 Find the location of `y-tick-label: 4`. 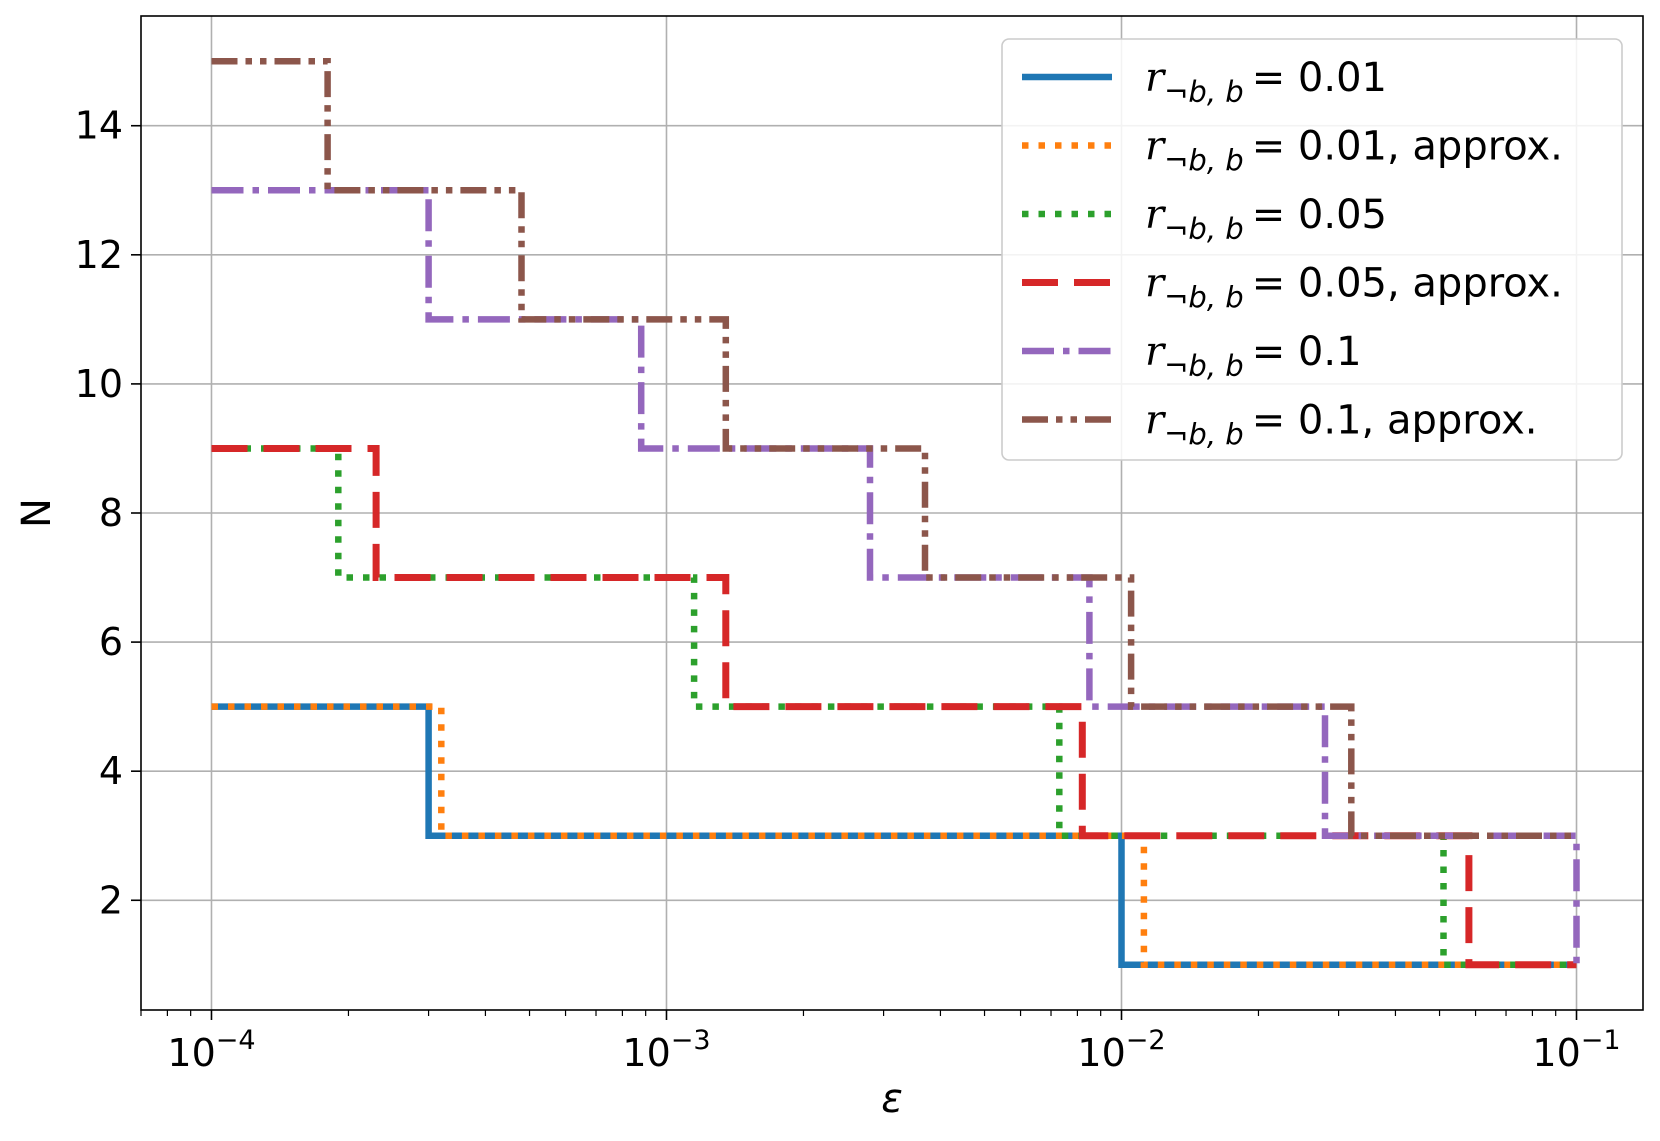

y-tick-label: 4 is located at coordinates (111, 771).